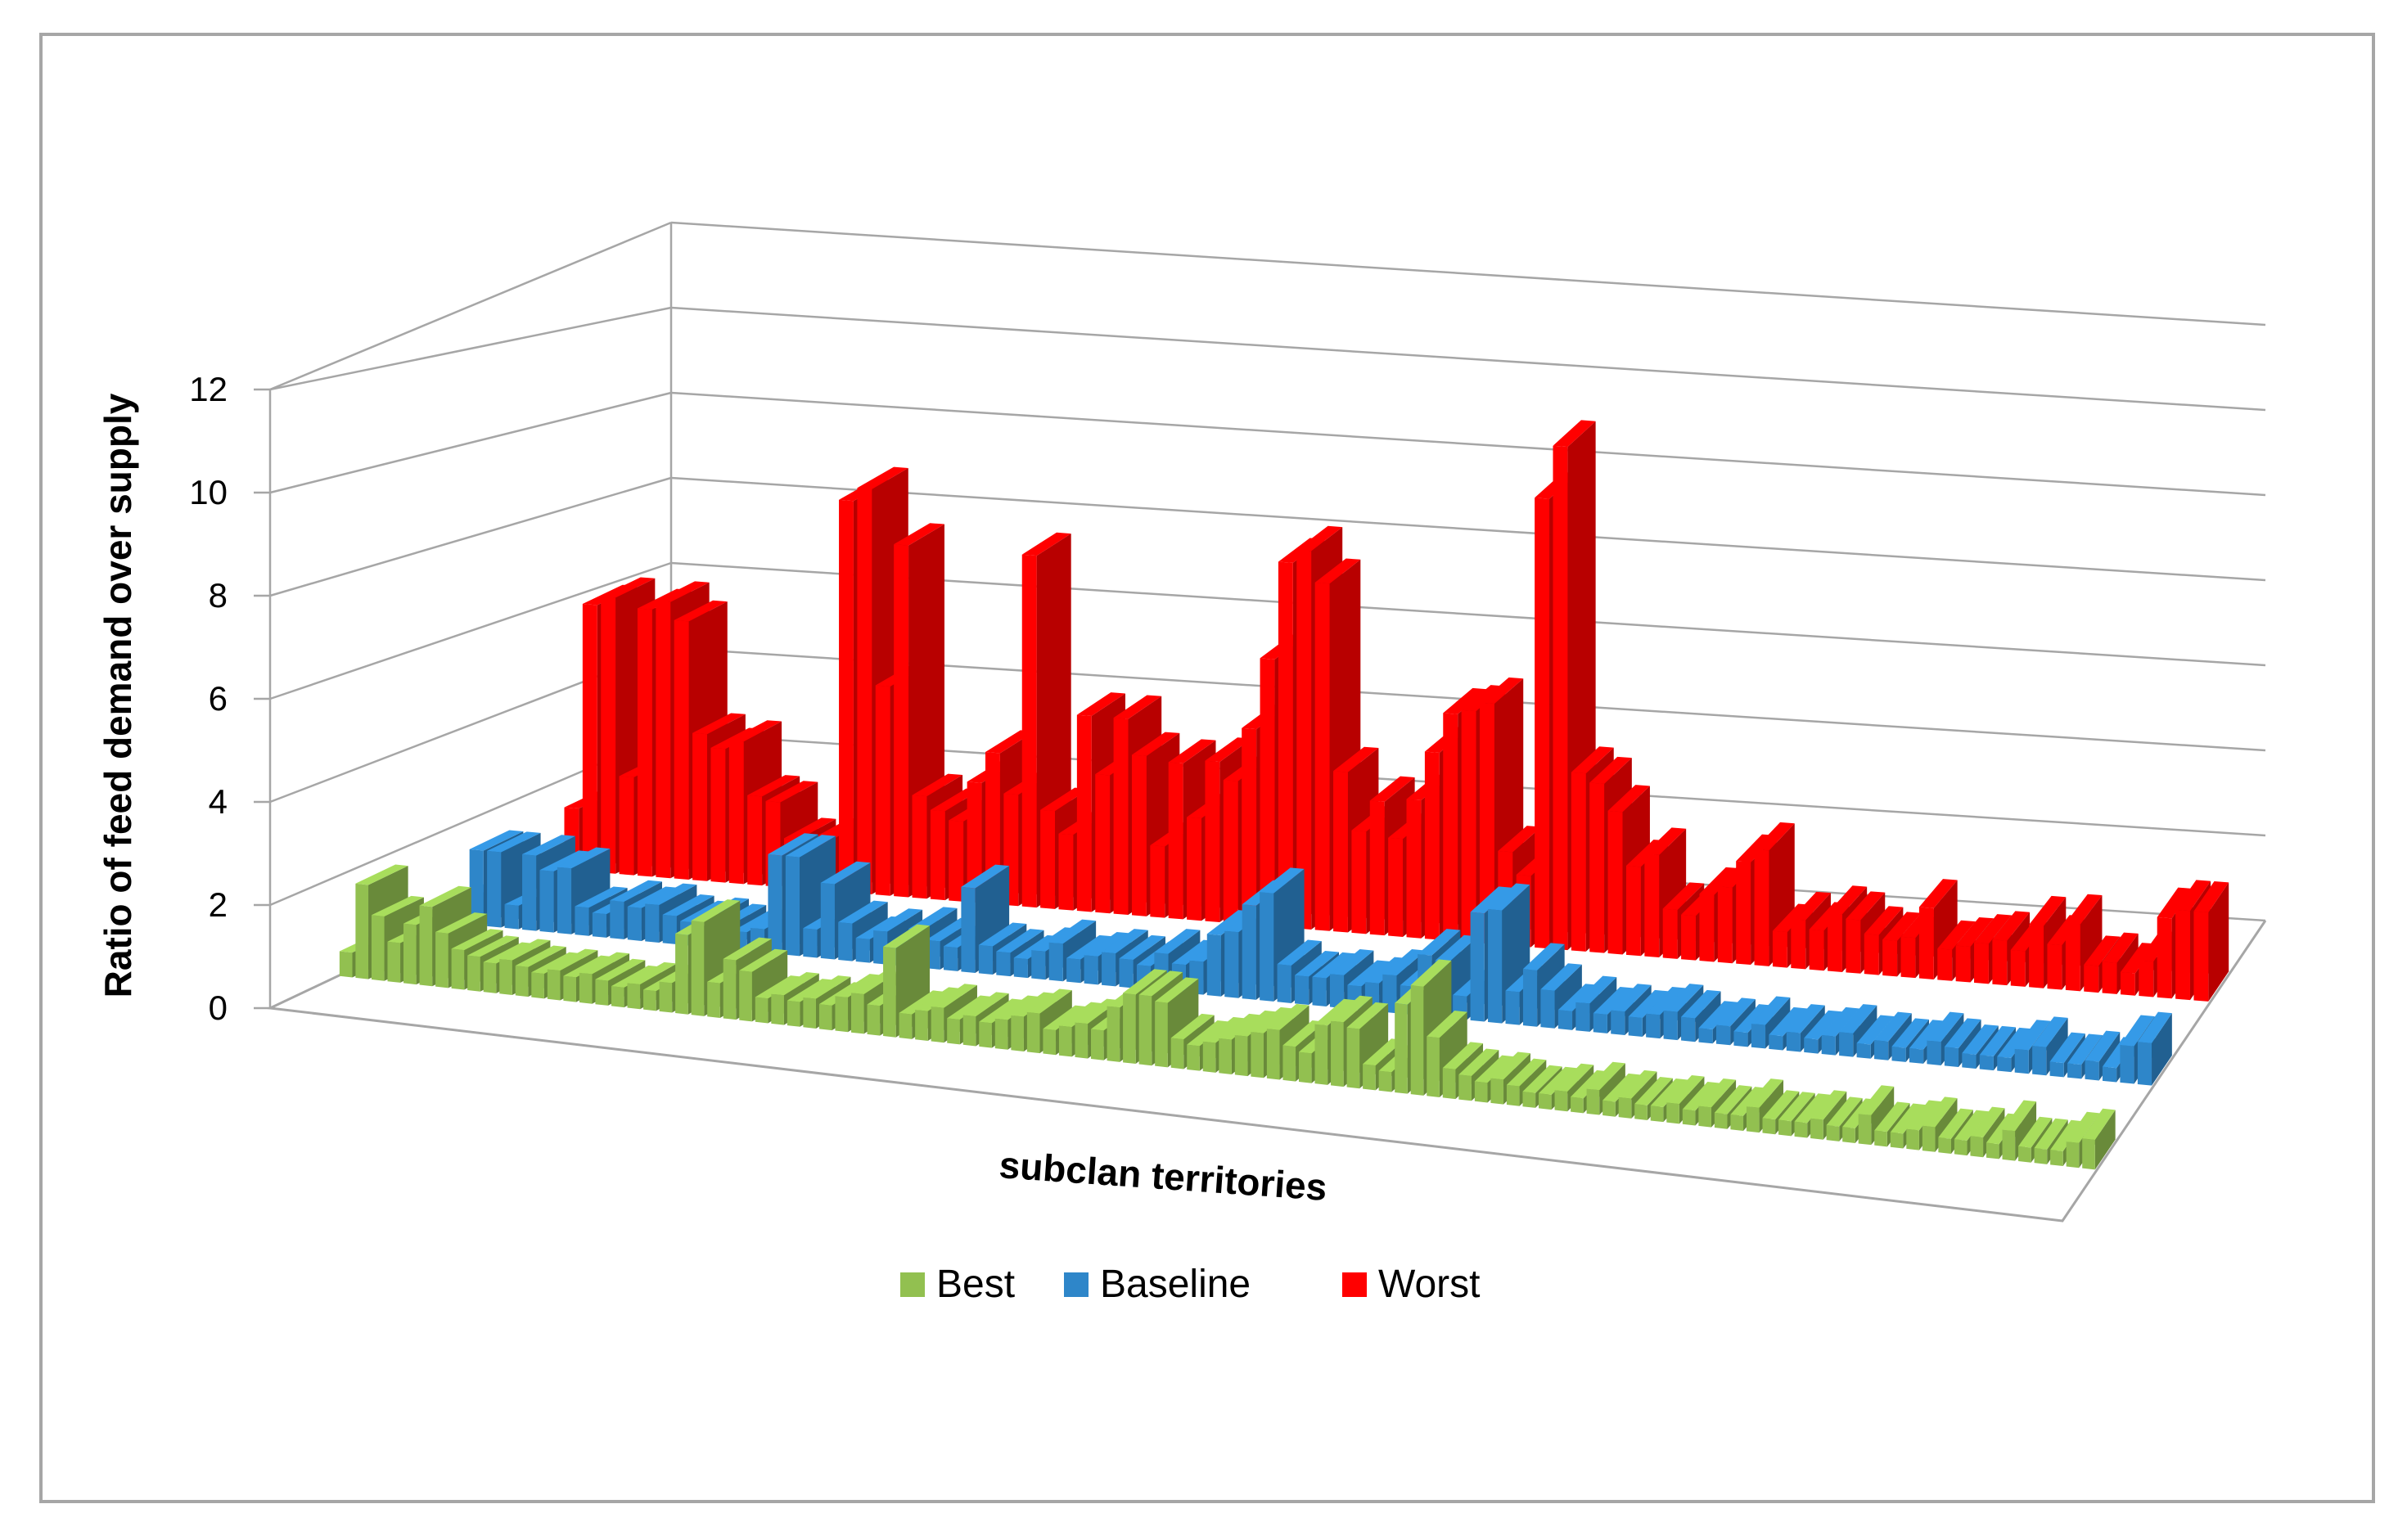 Image resolution: width=2398 pixels, height=1540 pixels. I want to click on left-wall-gridline, so click(470, 442).